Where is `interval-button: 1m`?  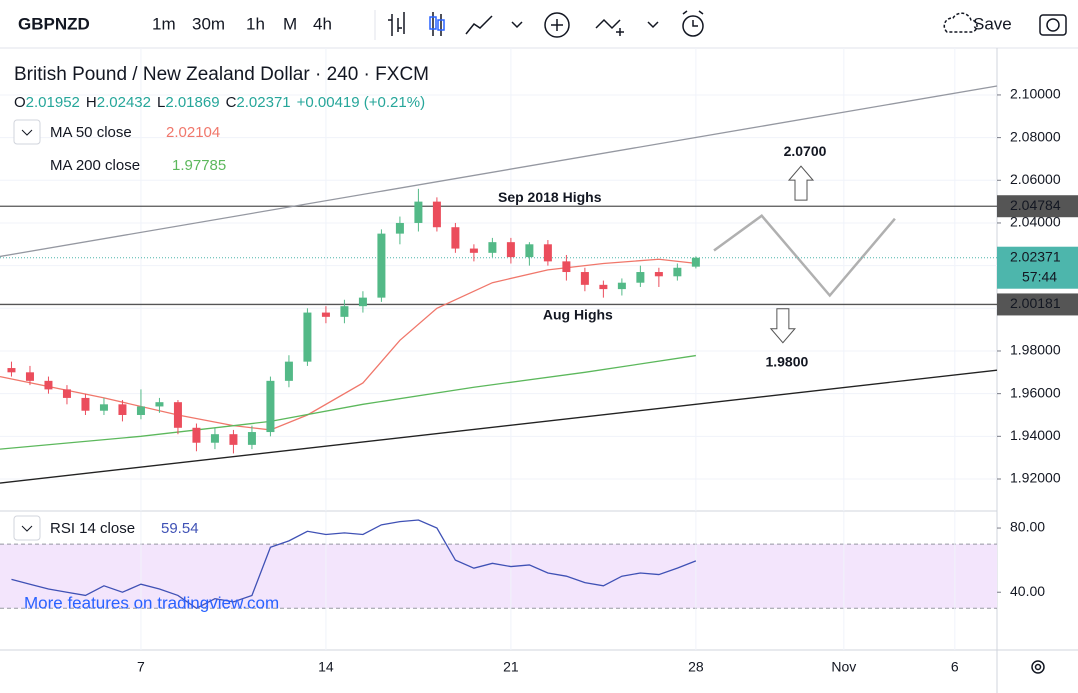 interval-button: 1m is located at coordinates (164, 23).